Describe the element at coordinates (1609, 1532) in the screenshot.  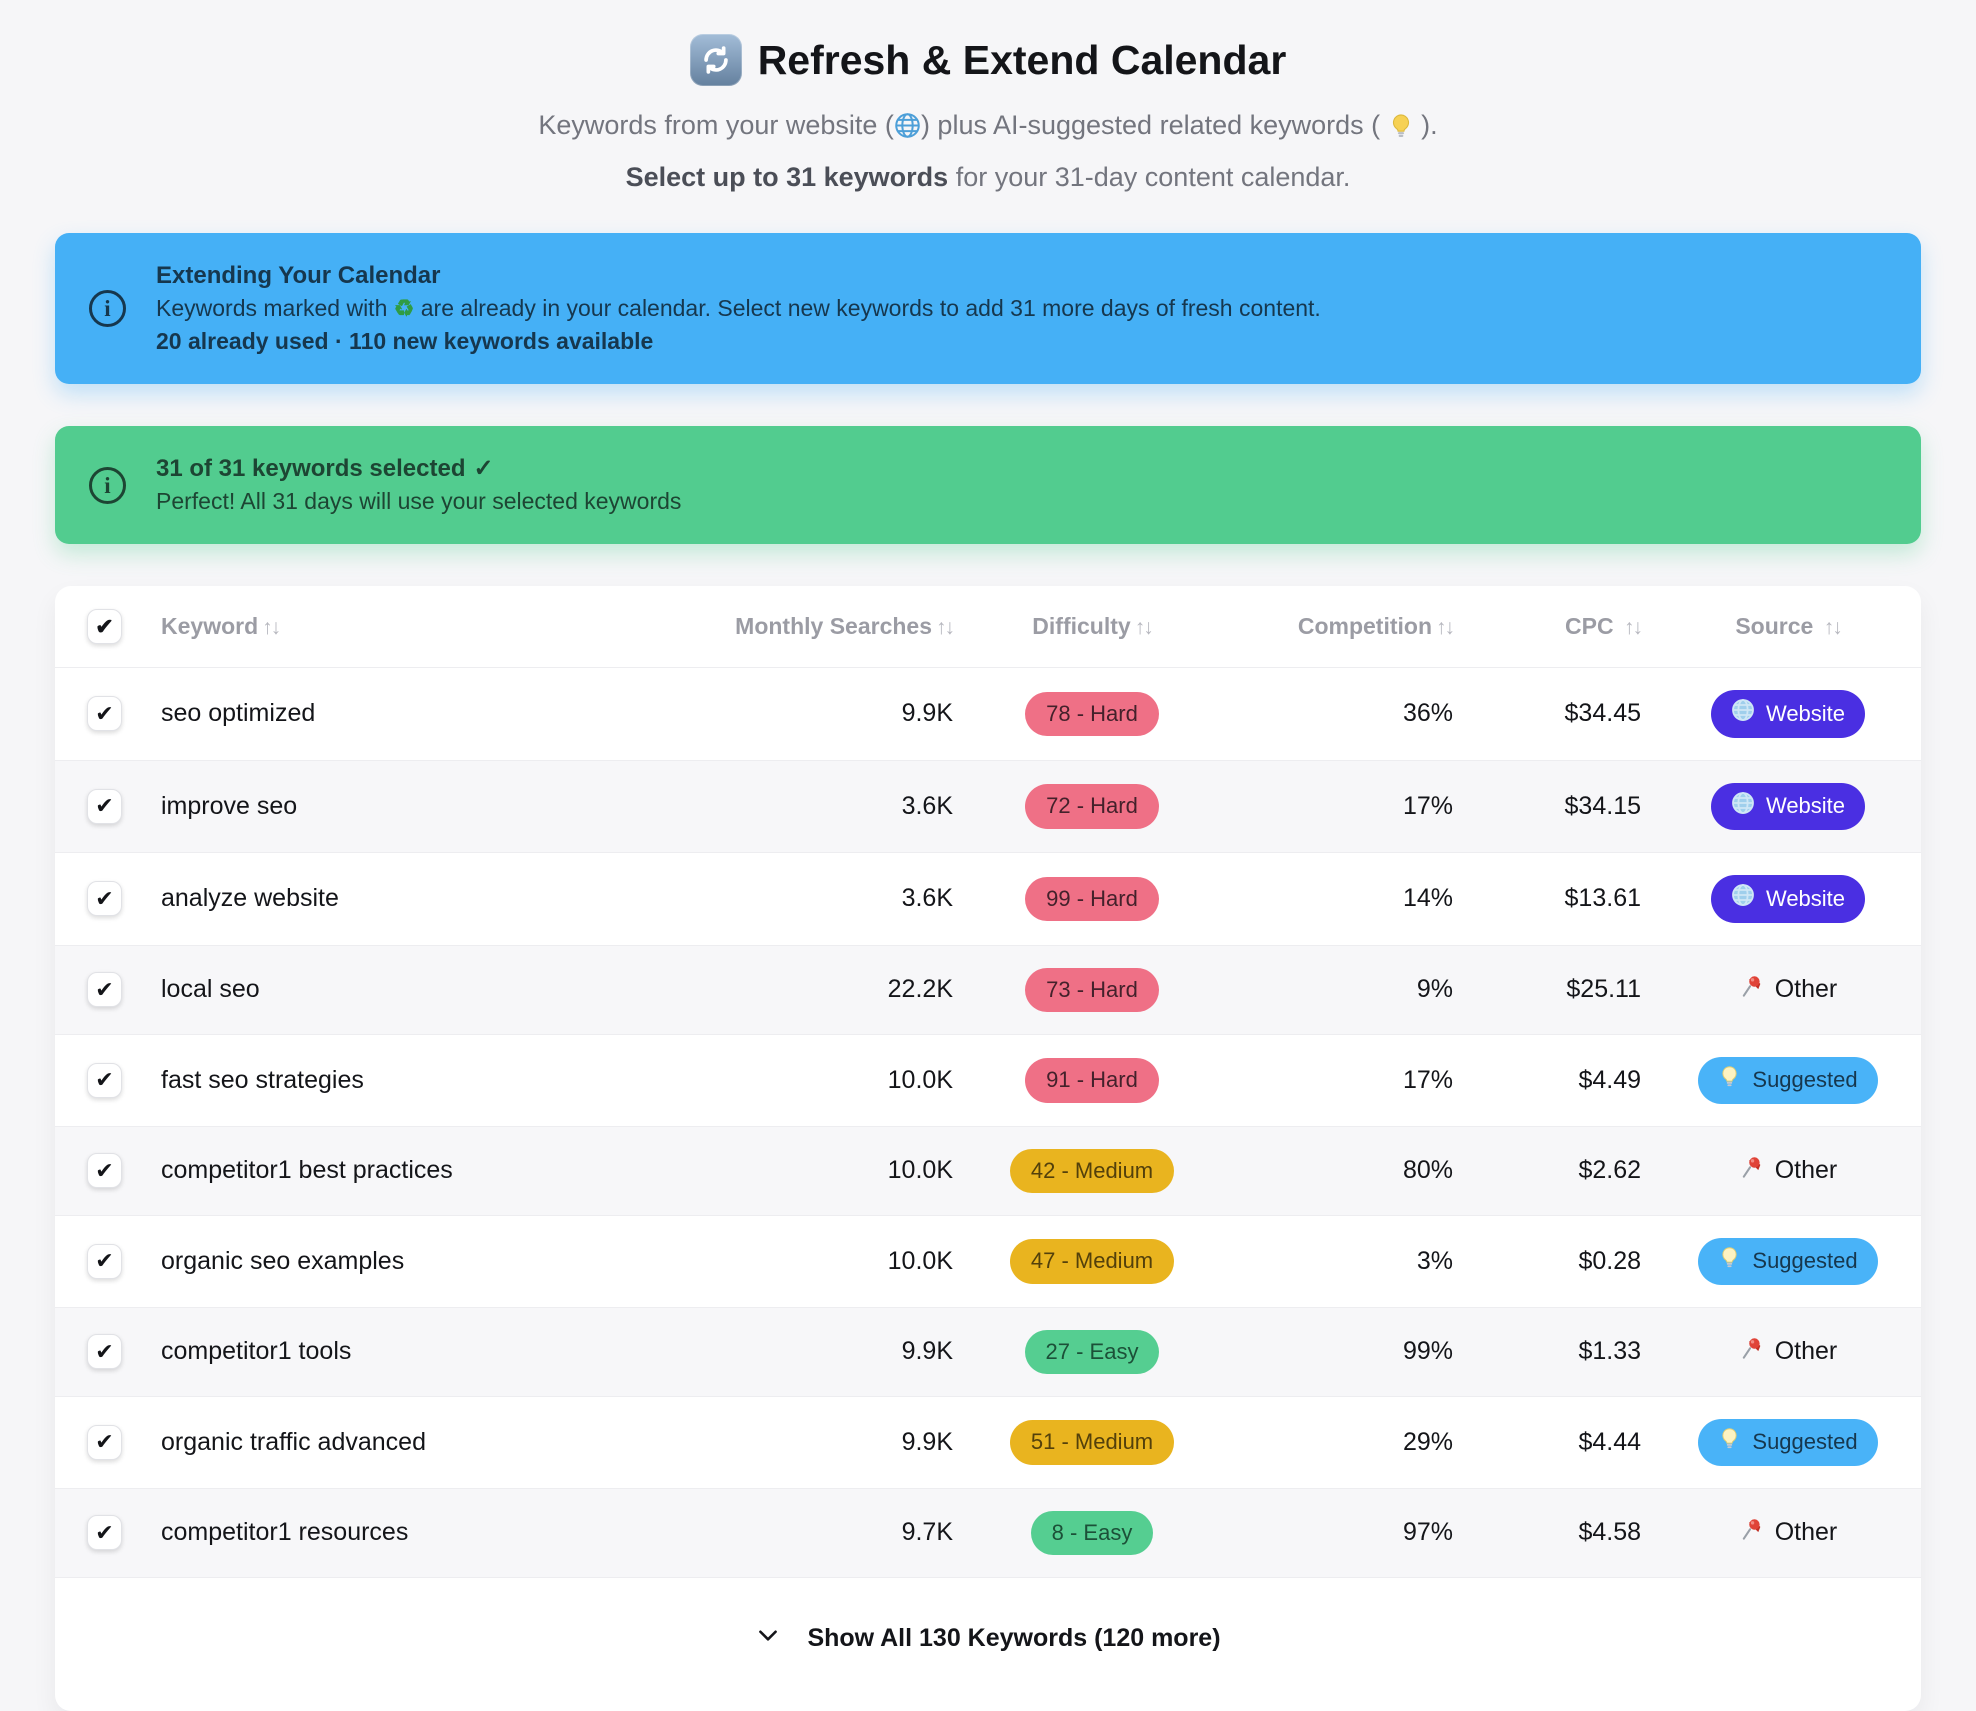
I see `cpc-cell: $4.58` at that location.